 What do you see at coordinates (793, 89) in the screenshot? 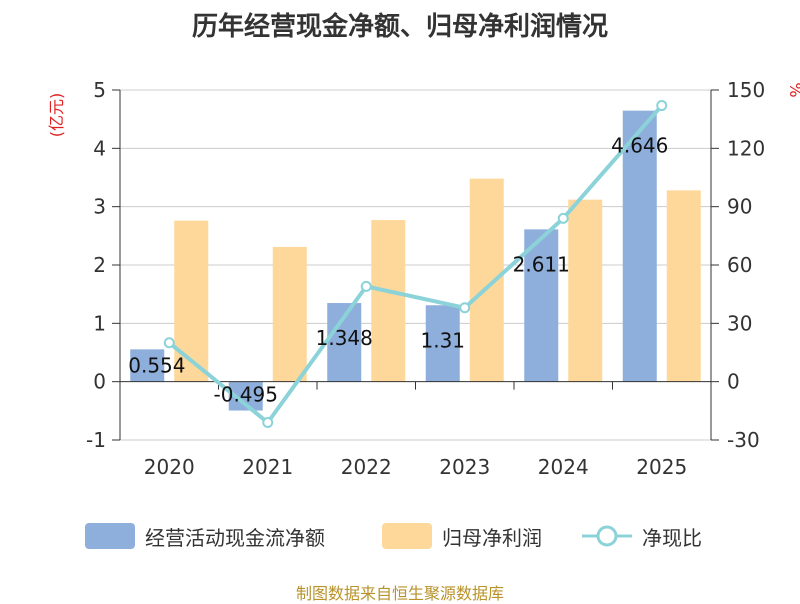
I see `right-unit-label: %` at bounding box center [793, 89].